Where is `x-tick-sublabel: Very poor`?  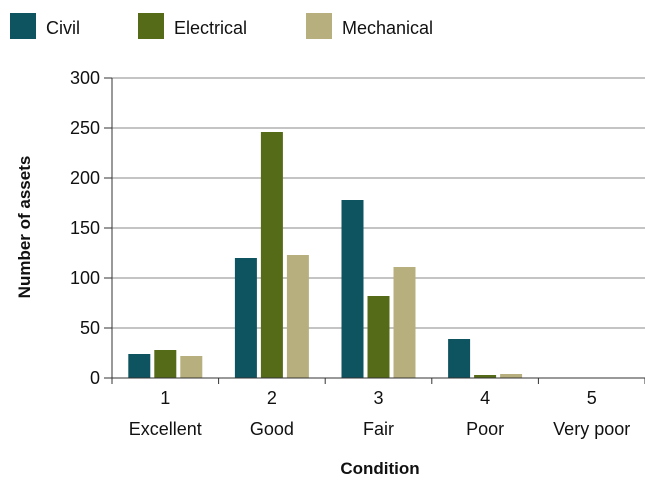 x-tick-sublabel: Very poor is located at coordinates (591, 429).